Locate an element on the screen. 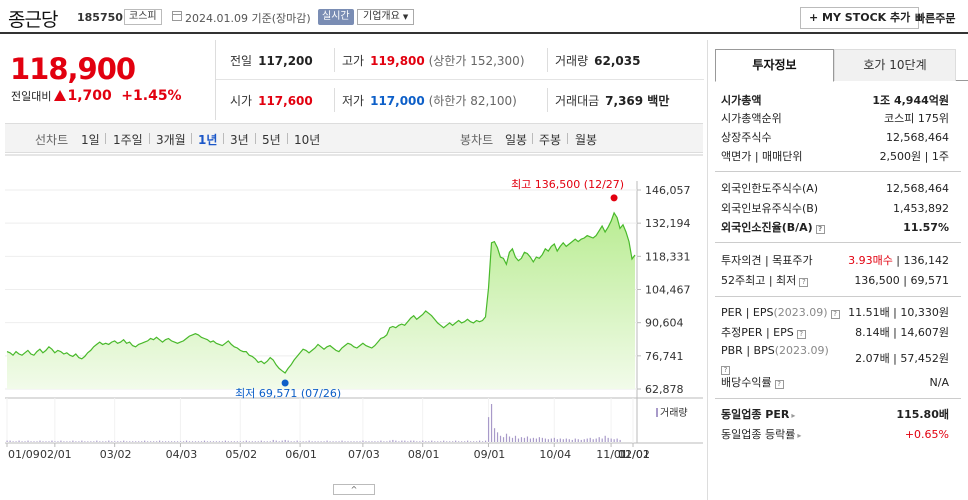 The image size is (968, 500). foreign-rate-row: 외국인소진율(B/A)? 11.57% is located at coordinates (835, 228).